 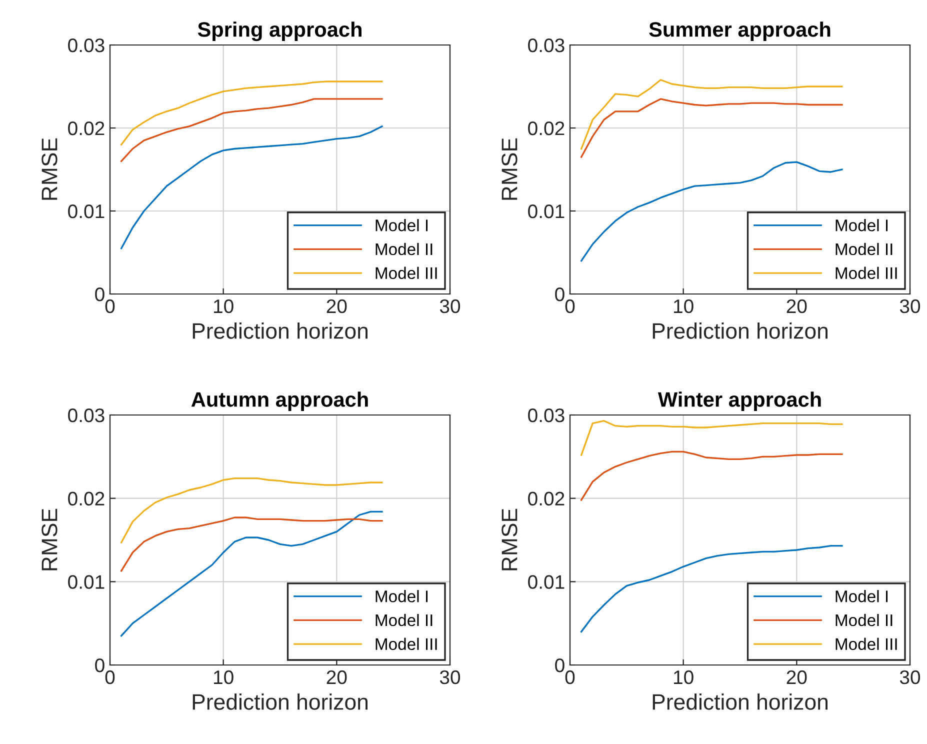 What do you see at coordinates (280, 32) in the screenshot?
I see `chart-title: Spring approach` at bounding box center [280, 32].